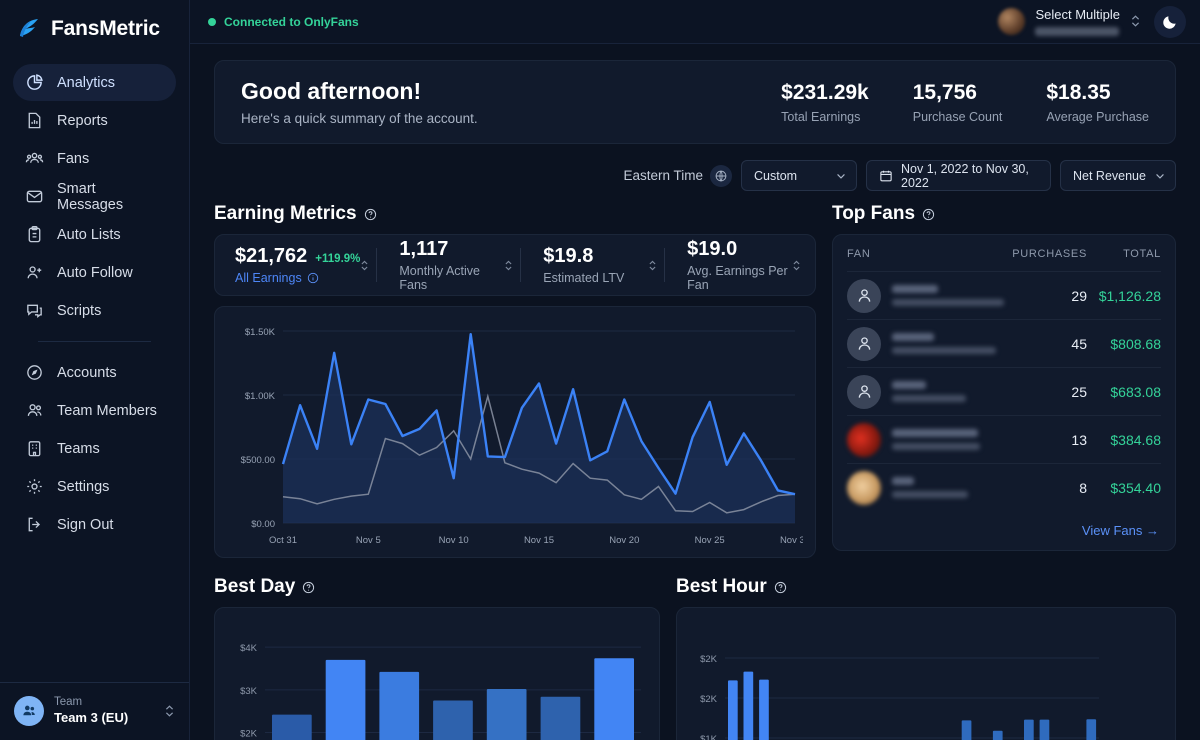 The image size is (1200, 740). Describe the element at coordinates (94, 486) in the screenshot. I see `sidebar-item-settings: Settings` at that location.